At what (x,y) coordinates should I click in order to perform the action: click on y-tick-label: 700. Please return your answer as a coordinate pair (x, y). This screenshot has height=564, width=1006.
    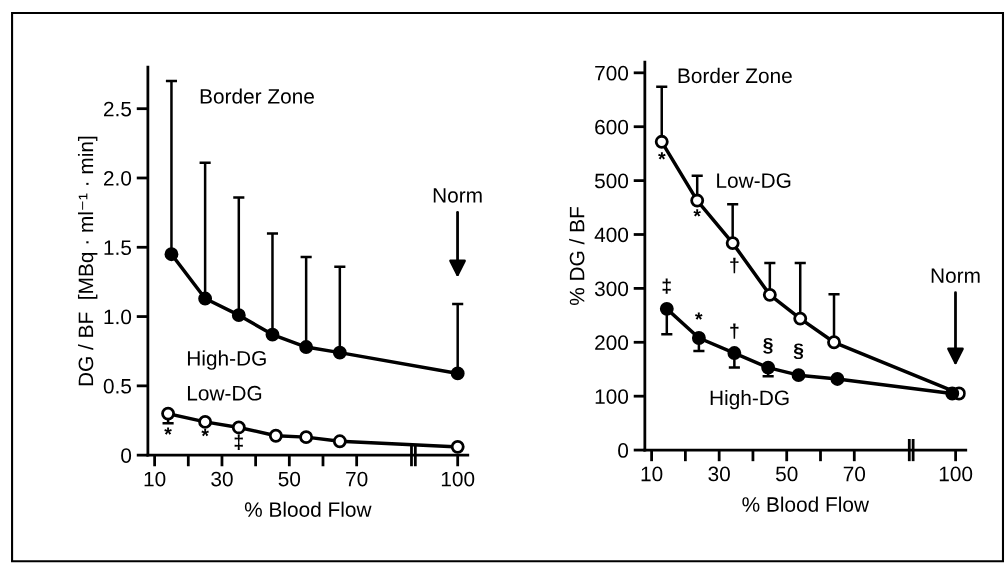
    Looking at the image, I should click on (612, 73).